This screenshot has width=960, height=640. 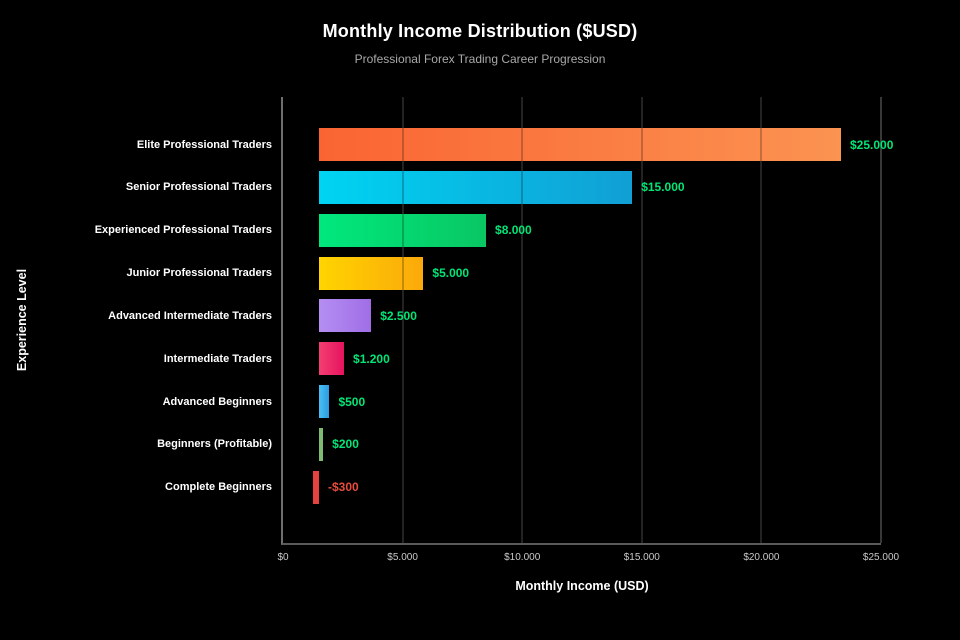 I want to click on x-tick-label-10-000: $10.000, so click(x=522, y=557).